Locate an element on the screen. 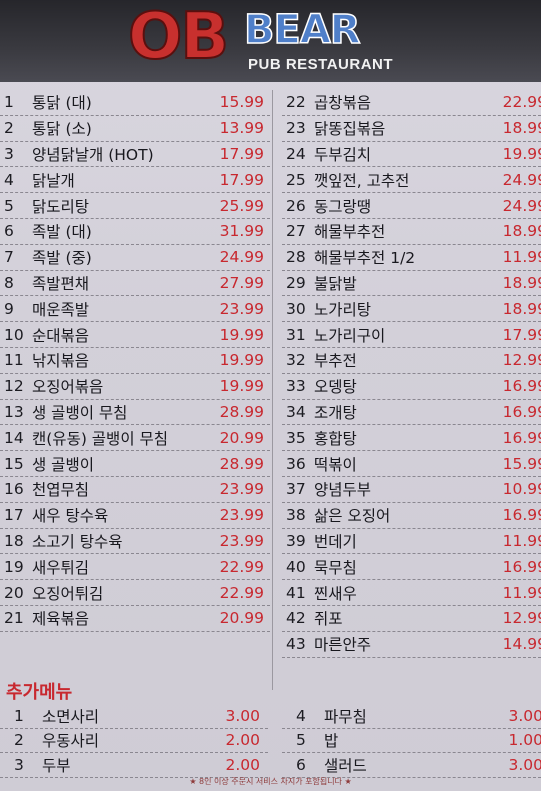 The height and width of the screenshot is (791, 541). item-number: 20 is located at coordinates (14, 592).